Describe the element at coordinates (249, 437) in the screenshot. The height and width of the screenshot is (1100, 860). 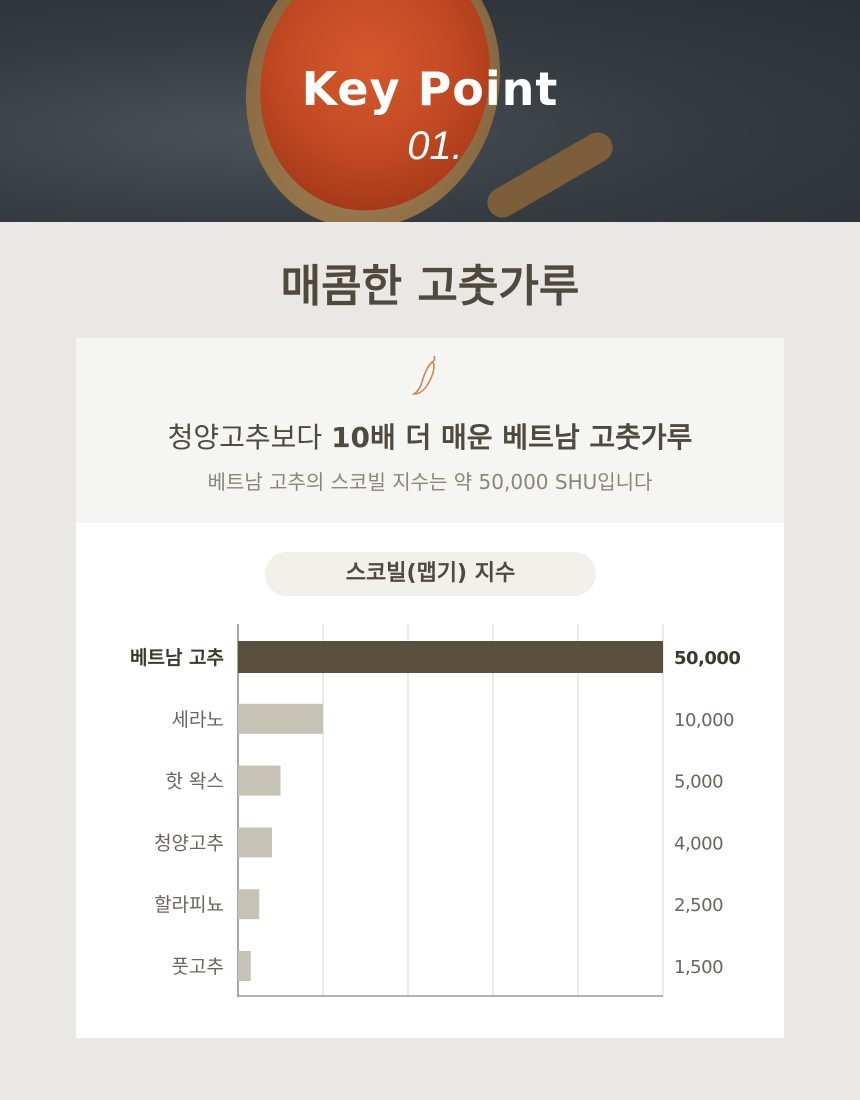
I see `headline-regular: 청양고추보다` at that location.